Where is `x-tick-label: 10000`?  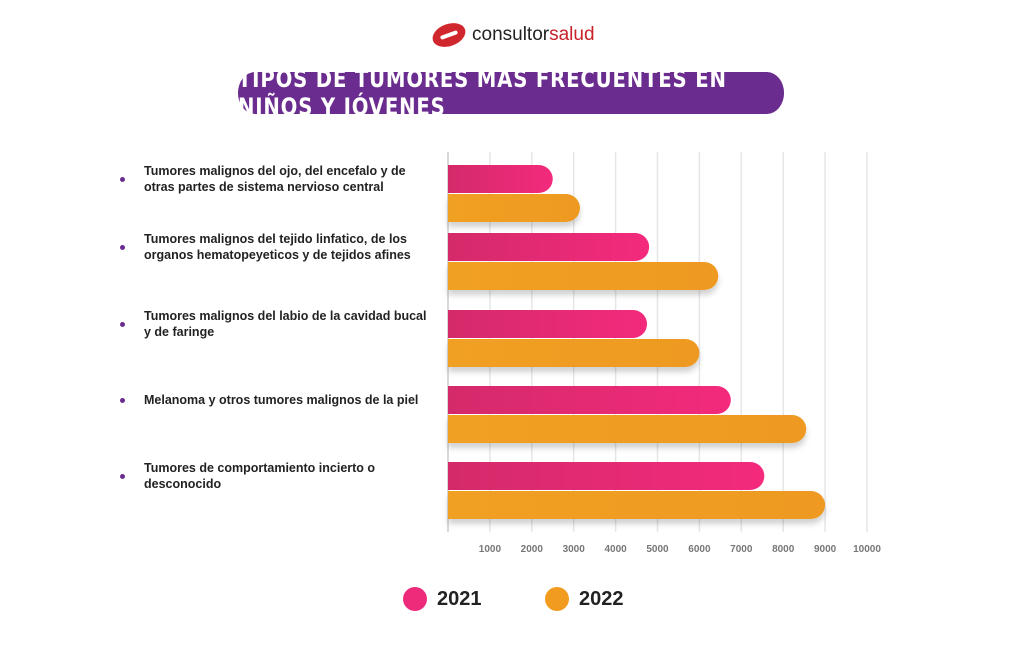
x-tick-label: 10000 is located at coordinates (867, 549).